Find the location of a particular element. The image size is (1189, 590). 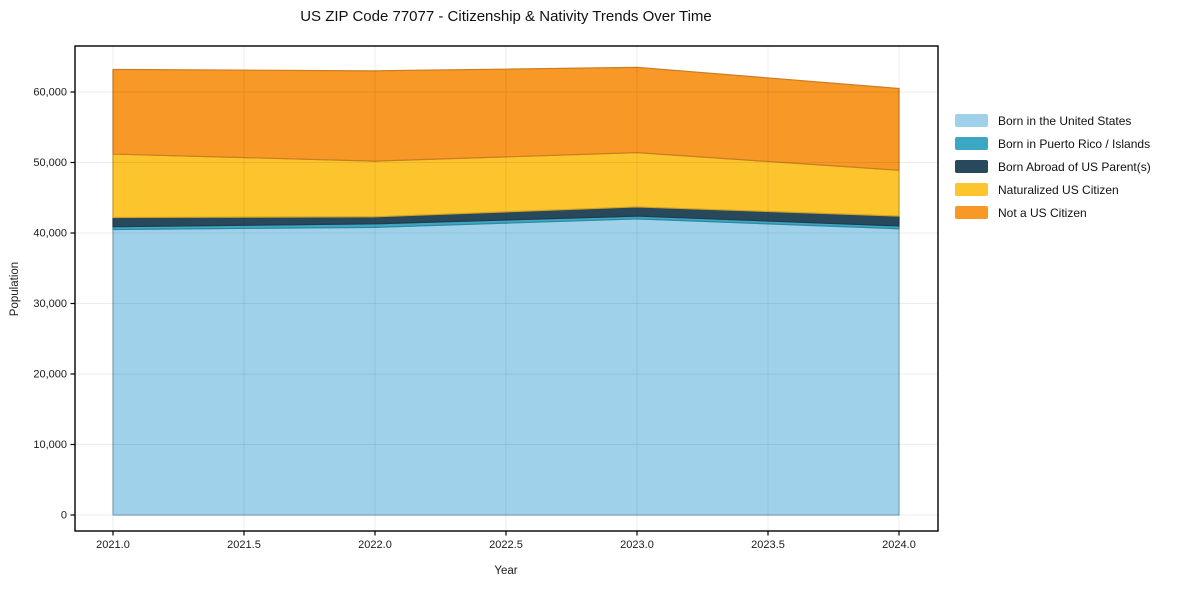

legend-item-0: Born in the United States is located at coordinates (1053, 120).